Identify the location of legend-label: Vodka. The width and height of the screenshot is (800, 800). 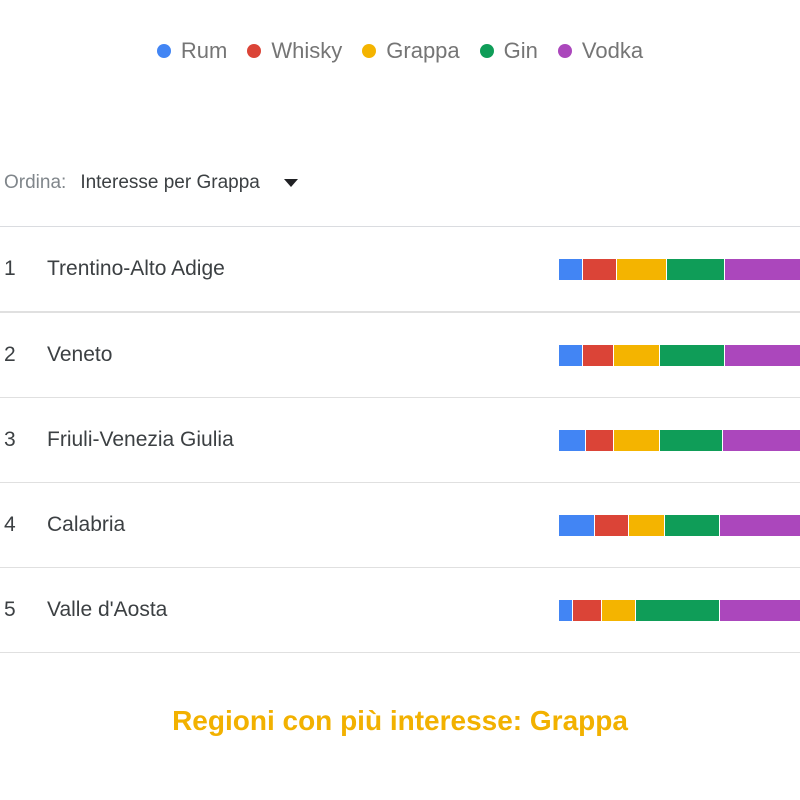
(612, 50).